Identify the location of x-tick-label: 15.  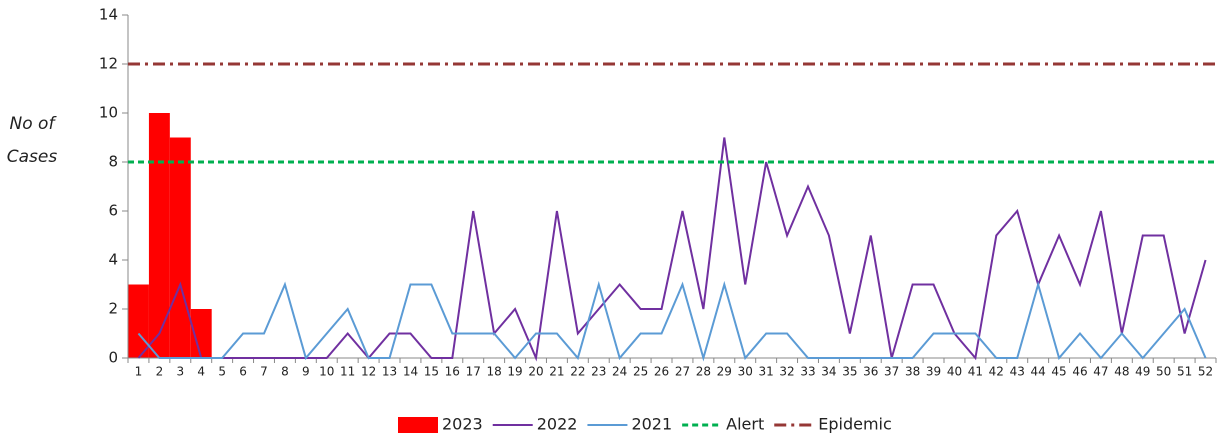
(431, 372).